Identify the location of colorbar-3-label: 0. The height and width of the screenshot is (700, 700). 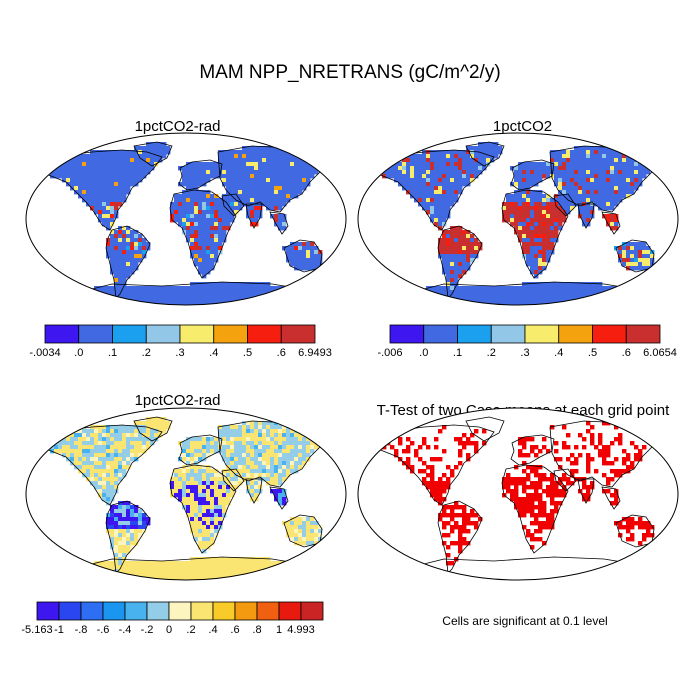
(169, 630).